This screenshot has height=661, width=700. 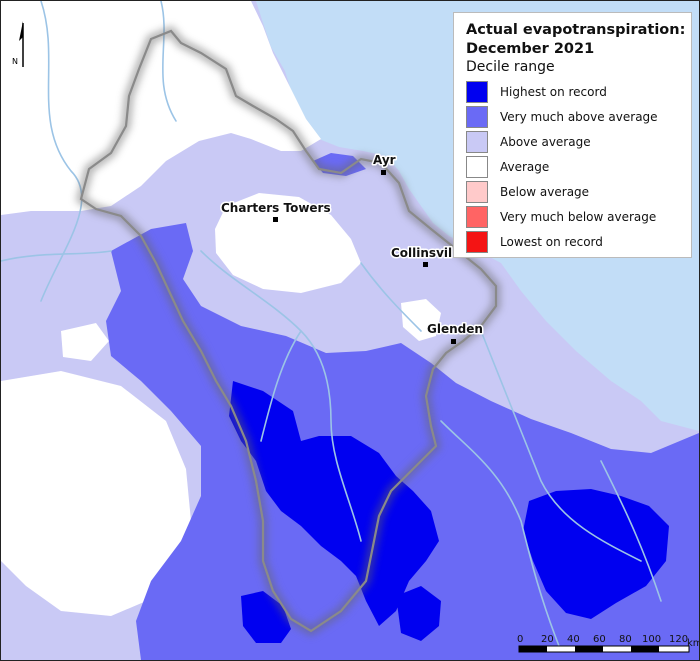 What do you see at coordinates (421, 320) in the screenshot?
I see `average-zone-glenden` at bounding box center [421, 320].